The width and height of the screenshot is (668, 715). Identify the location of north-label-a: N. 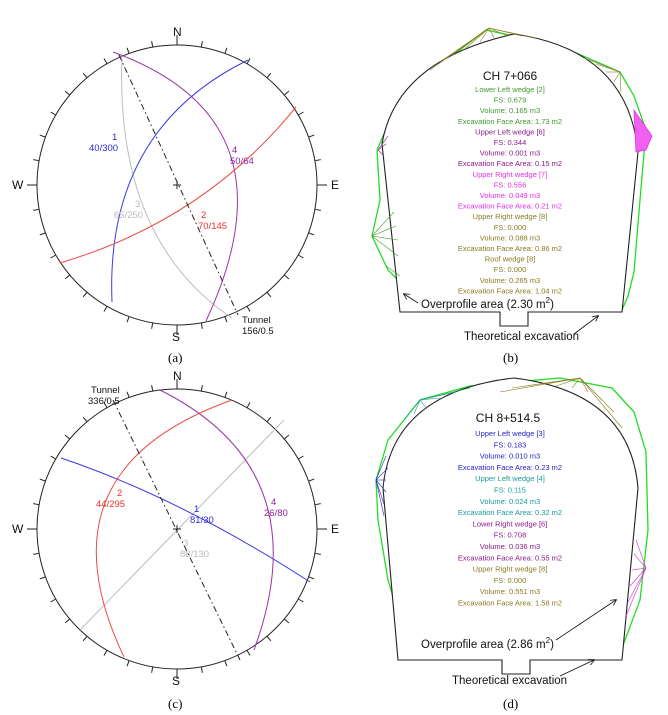
(177, 32).